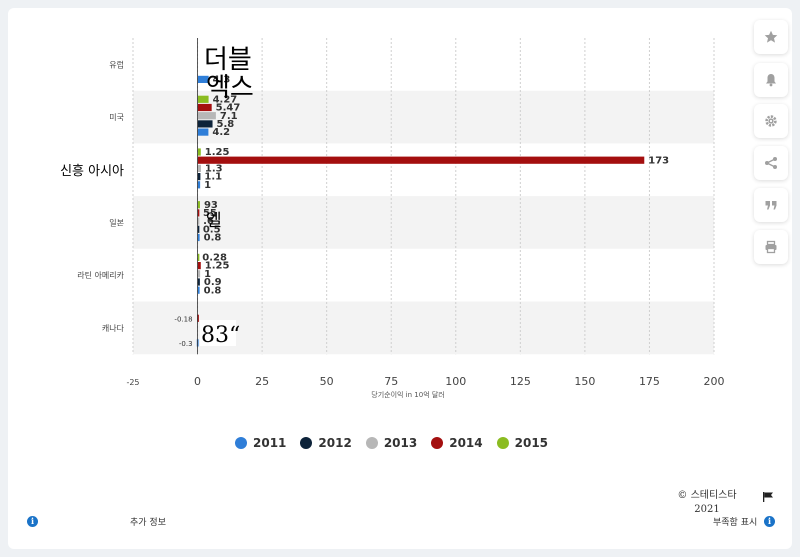  I want to click on data-label: 0.9, so click(213, 282).